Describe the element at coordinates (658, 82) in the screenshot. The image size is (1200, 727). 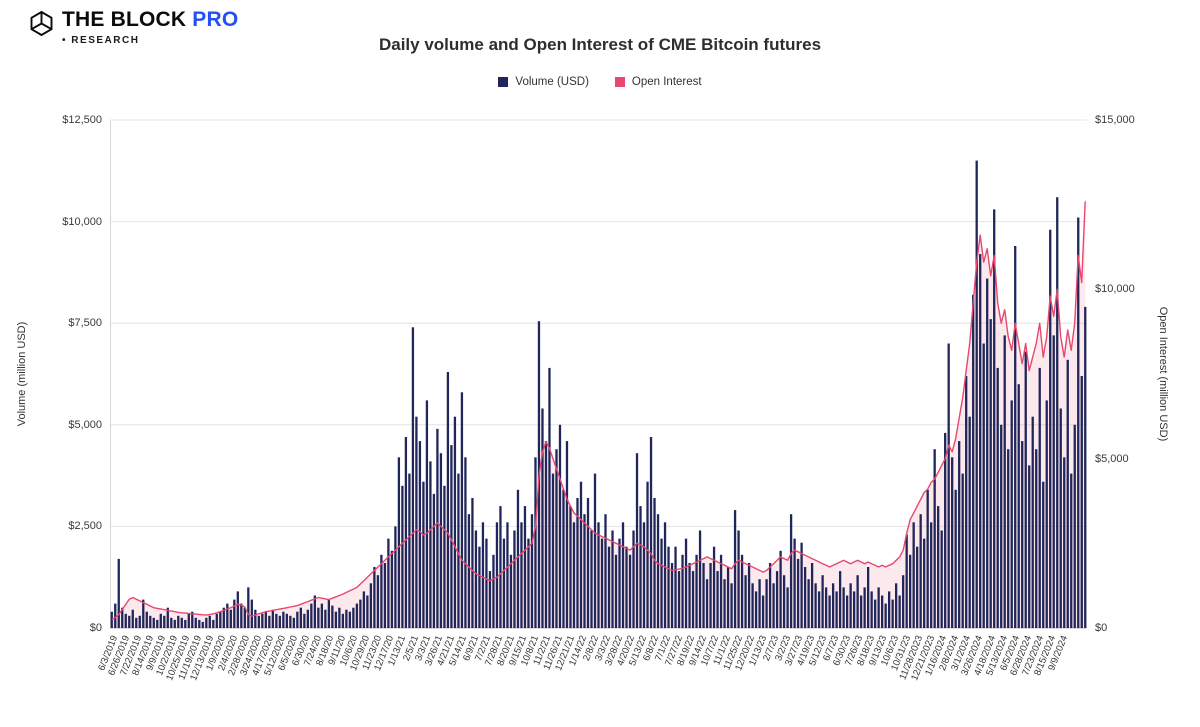
I see `legend-item-open-interest: Open Interest` at that location.